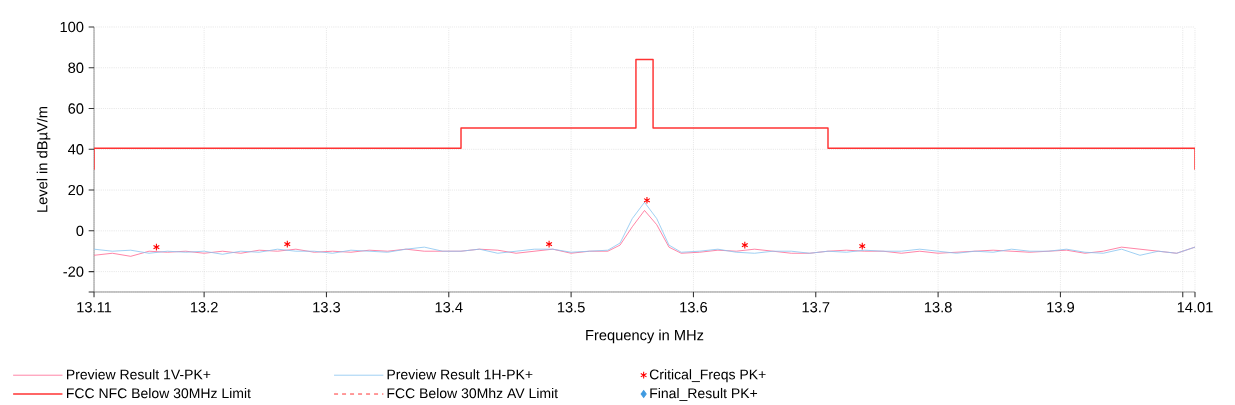  I want to click on y-tick-label: 0, so click(80, 230).